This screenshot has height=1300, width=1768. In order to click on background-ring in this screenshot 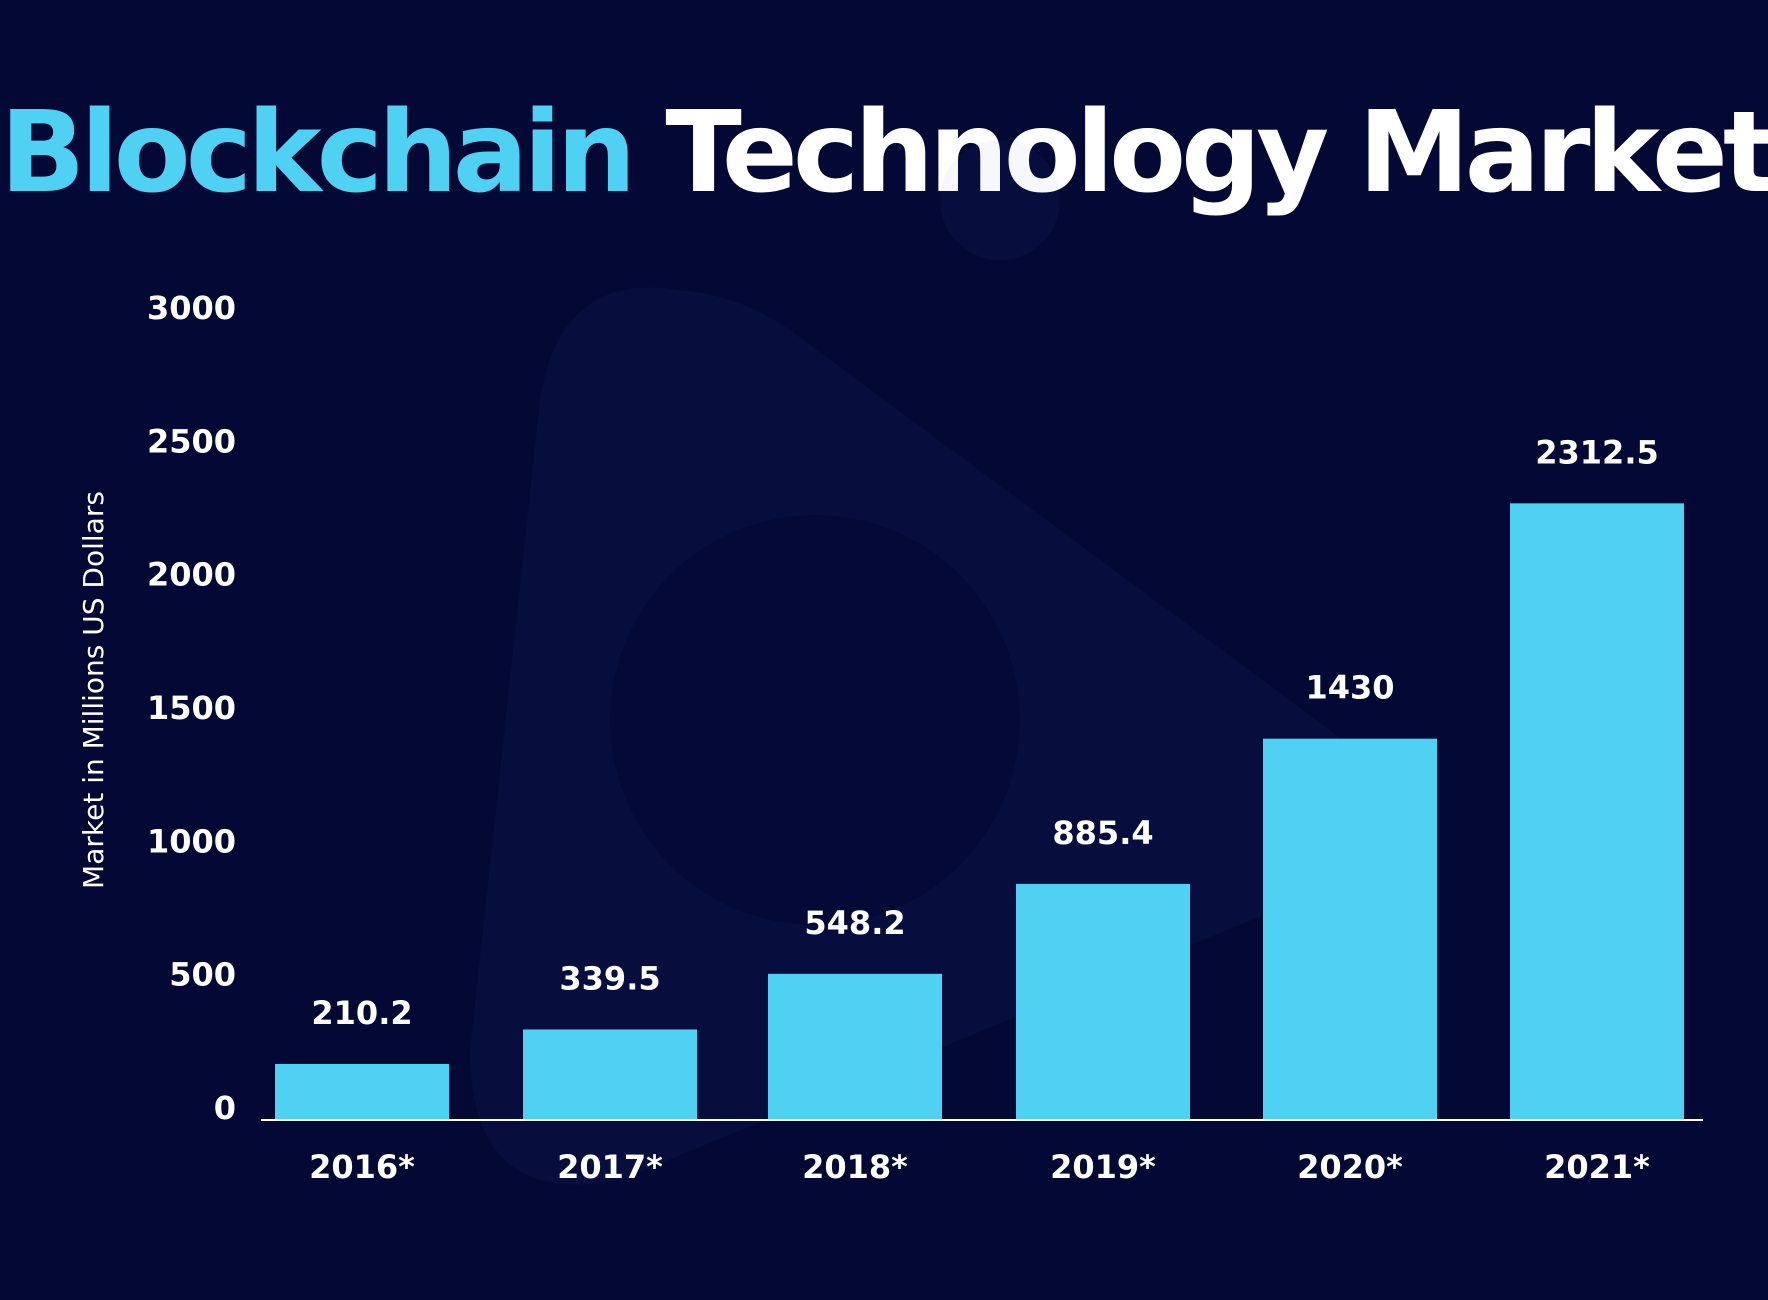, I will do `click(815, 720)`.